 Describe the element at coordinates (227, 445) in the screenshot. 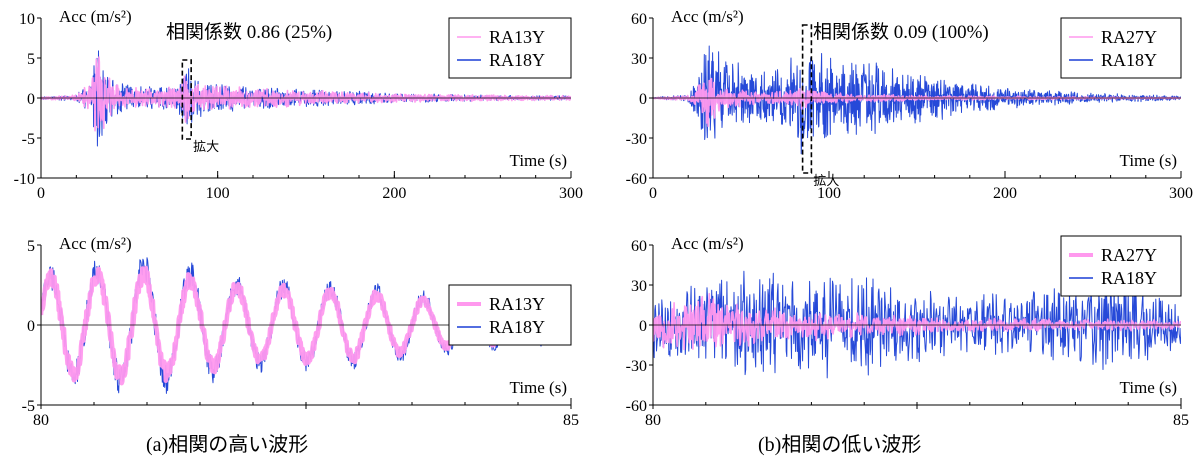

I see `caption-a: (a)相関の高い波形` at that location.